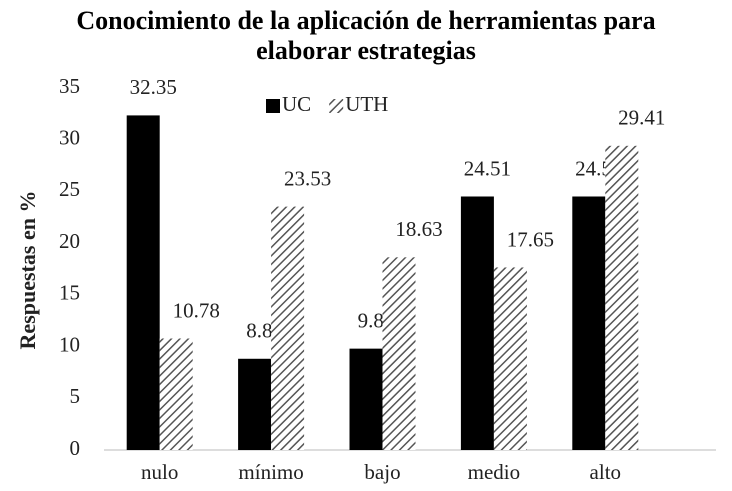  I want to click on y-tick-label: 10, so click(69, 344).